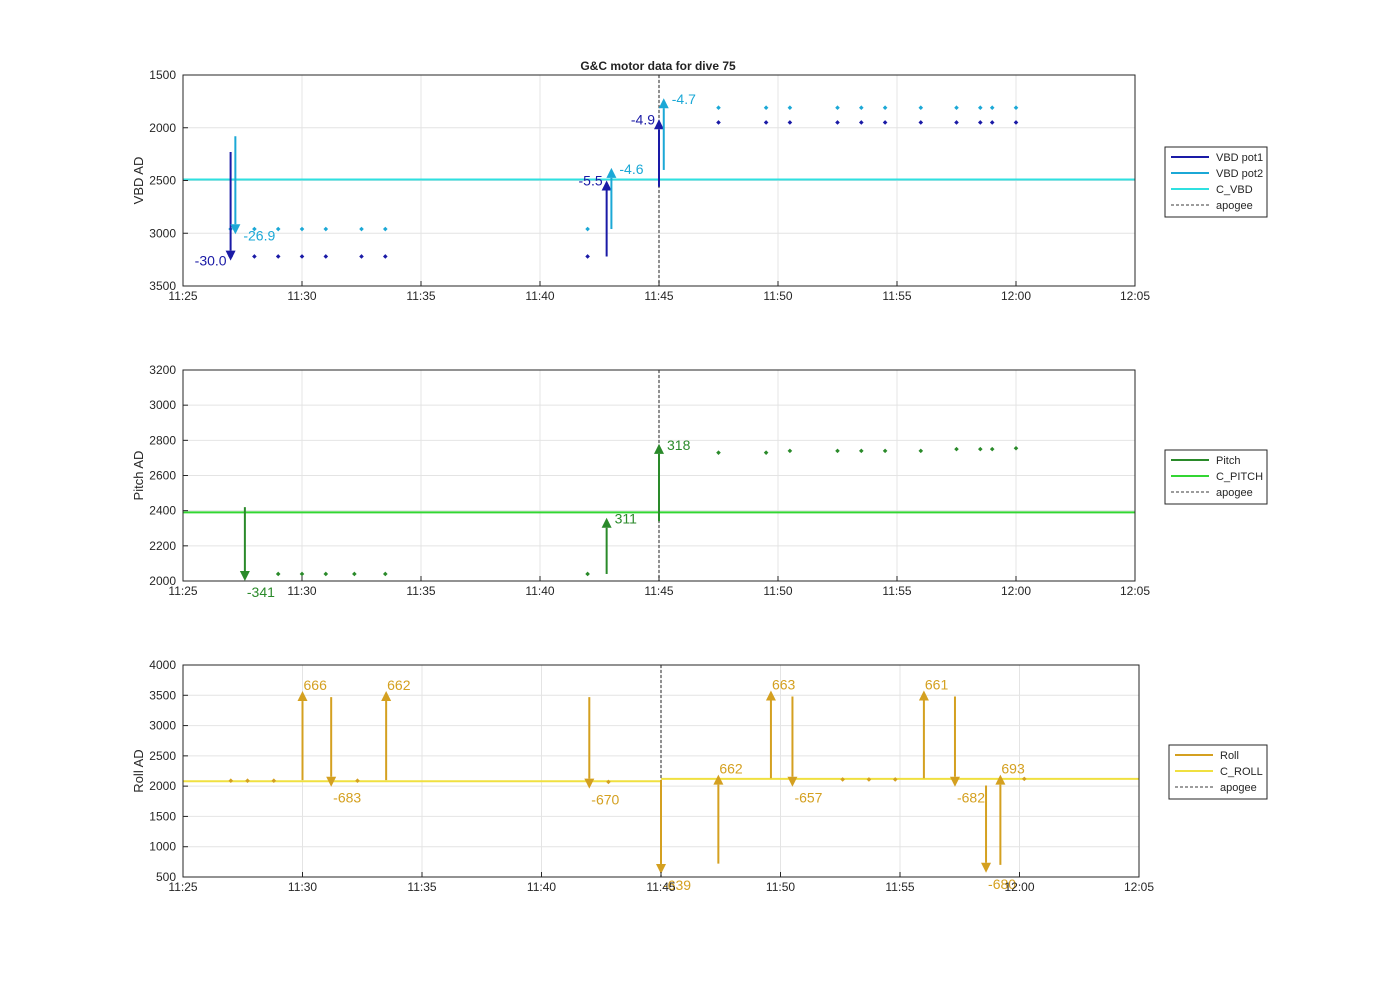 The image size is (1400, 986). What do you see at coordinates (162, 665) in the screenshot?
I see `y-tick-label: 4000` at bounding box center [162, 665].